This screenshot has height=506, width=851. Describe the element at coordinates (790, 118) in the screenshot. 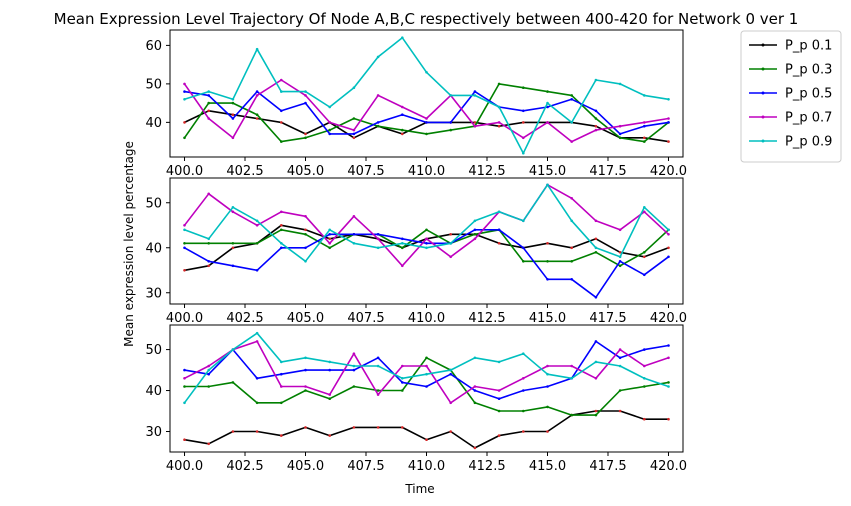

I see `legend-item-3: P_p 0.7` at that location.